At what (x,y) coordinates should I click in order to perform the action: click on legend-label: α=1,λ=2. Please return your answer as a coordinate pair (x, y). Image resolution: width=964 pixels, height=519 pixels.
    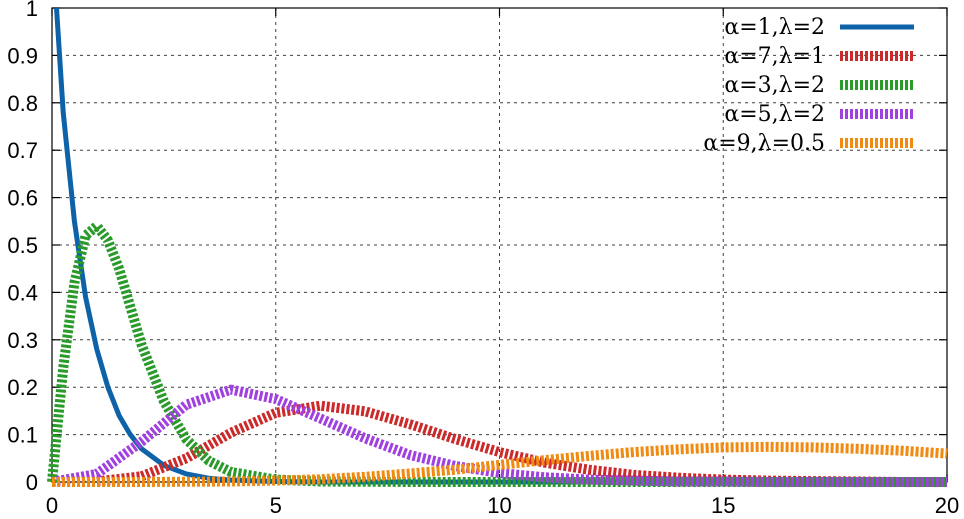
    Looking at the image, I should click on (774, 27).